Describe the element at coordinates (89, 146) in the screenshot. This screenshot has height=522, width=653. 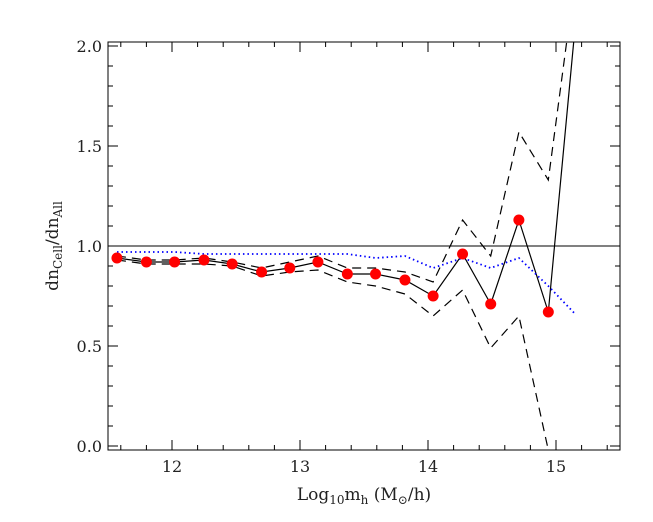
I see `y-tick-label: 1.5` at that location.